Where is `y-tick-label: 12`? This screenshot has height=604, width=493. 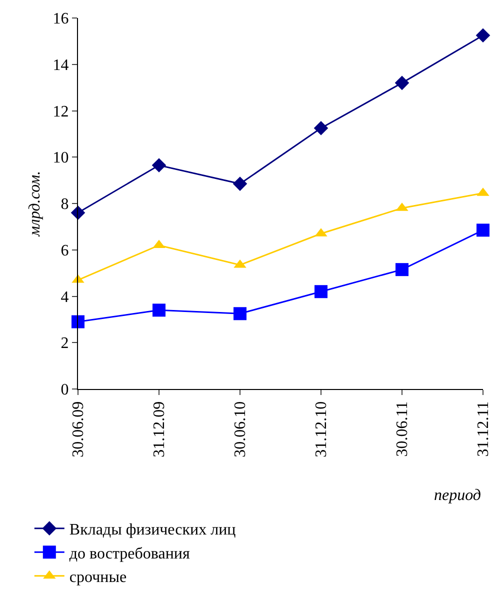
y-tick-label: 12 is located at coordinates (60, 111).